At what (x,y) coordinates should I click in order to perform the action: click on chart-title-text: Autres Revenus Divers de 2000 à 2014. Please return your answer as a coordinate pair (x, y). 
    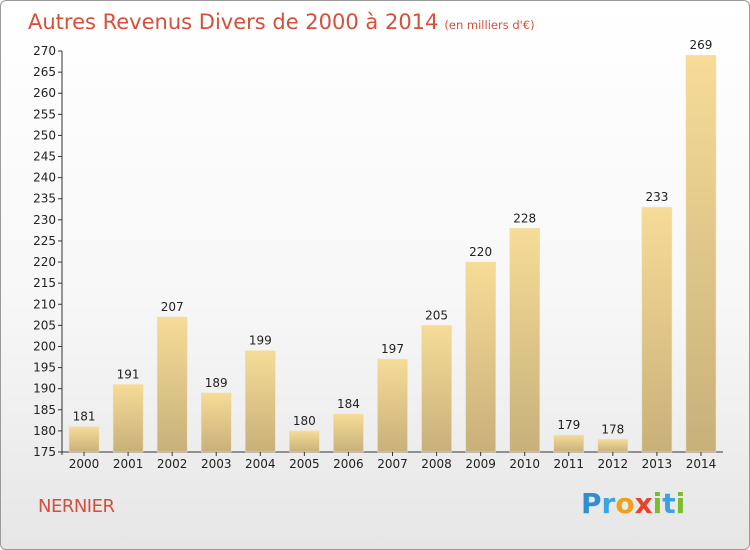
    Looking at the image, I should click on (233, 22).